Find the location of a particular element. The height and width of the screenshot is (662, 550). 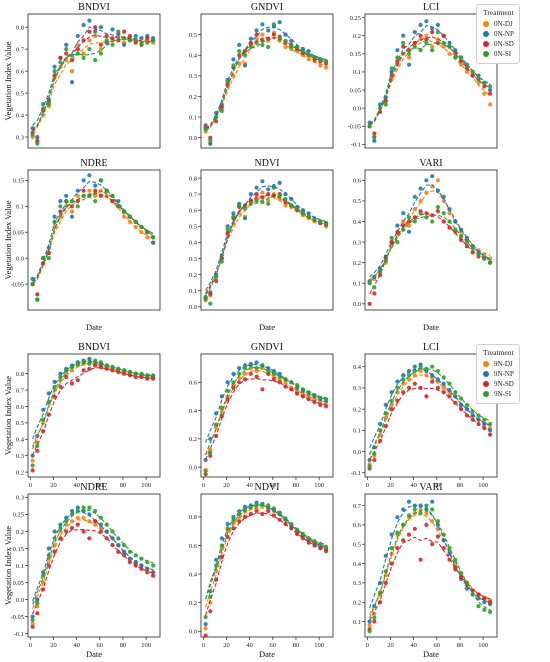

y-tick-label: -0.05 is located at coordinates (17, 284).